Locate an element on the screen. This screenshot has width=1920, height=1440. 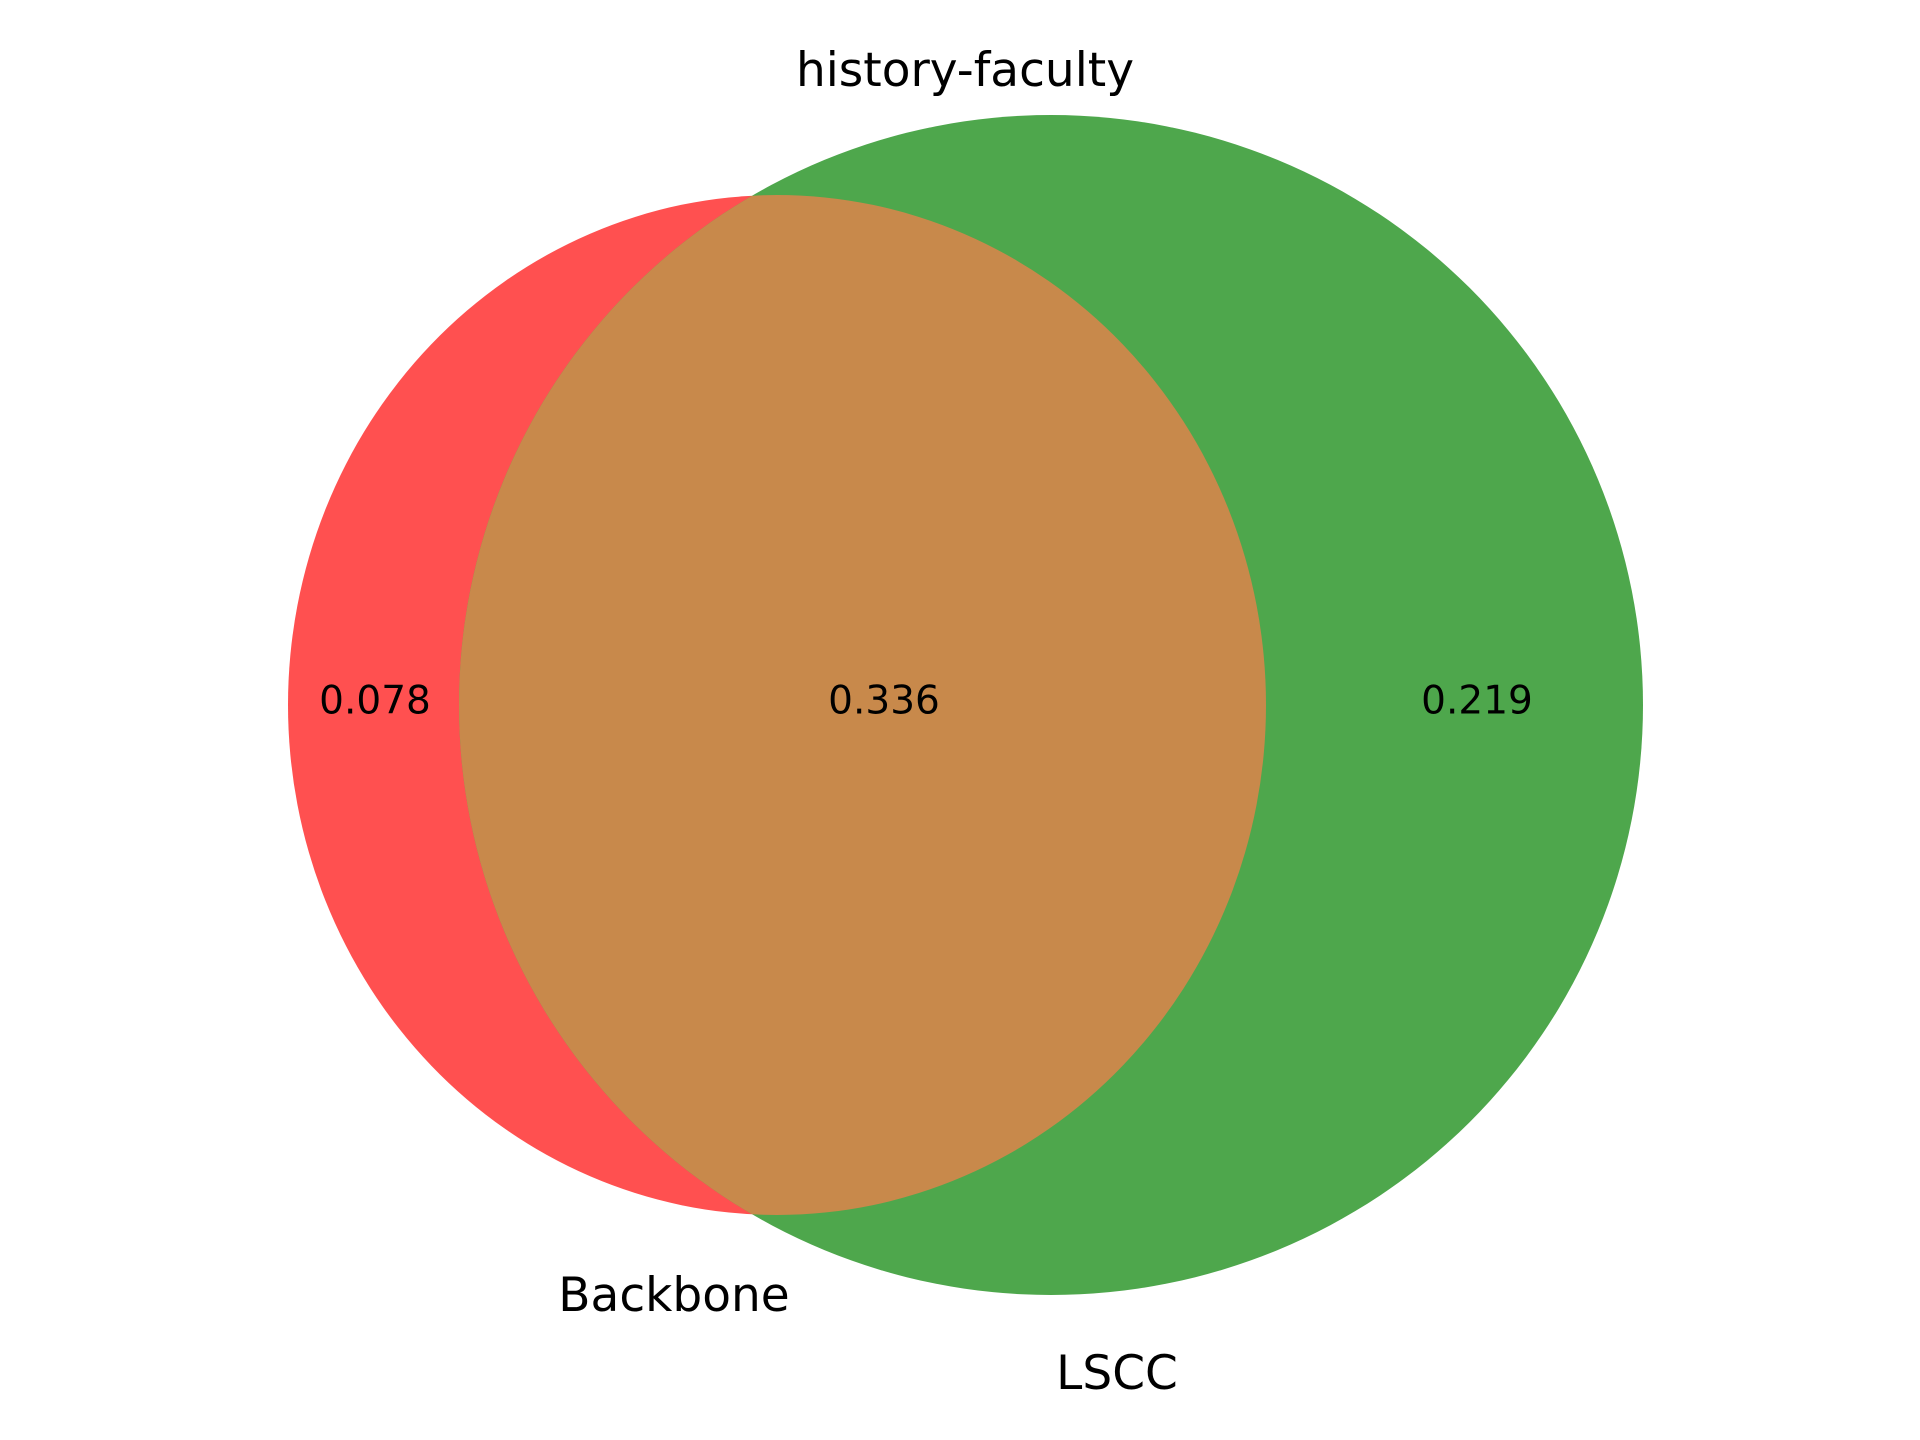
chart-title: history-faculty is located at coordinates (965, 70).